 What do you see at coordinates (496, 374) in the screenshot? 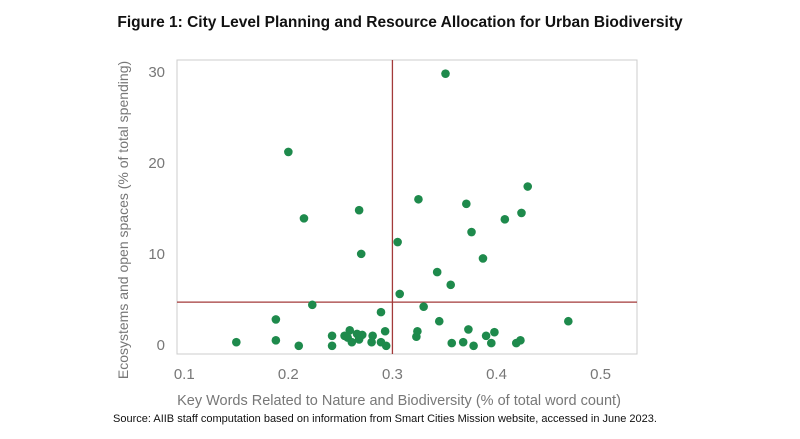
I see `x-tick-label: 0.4` at bounding box center [496, 374].